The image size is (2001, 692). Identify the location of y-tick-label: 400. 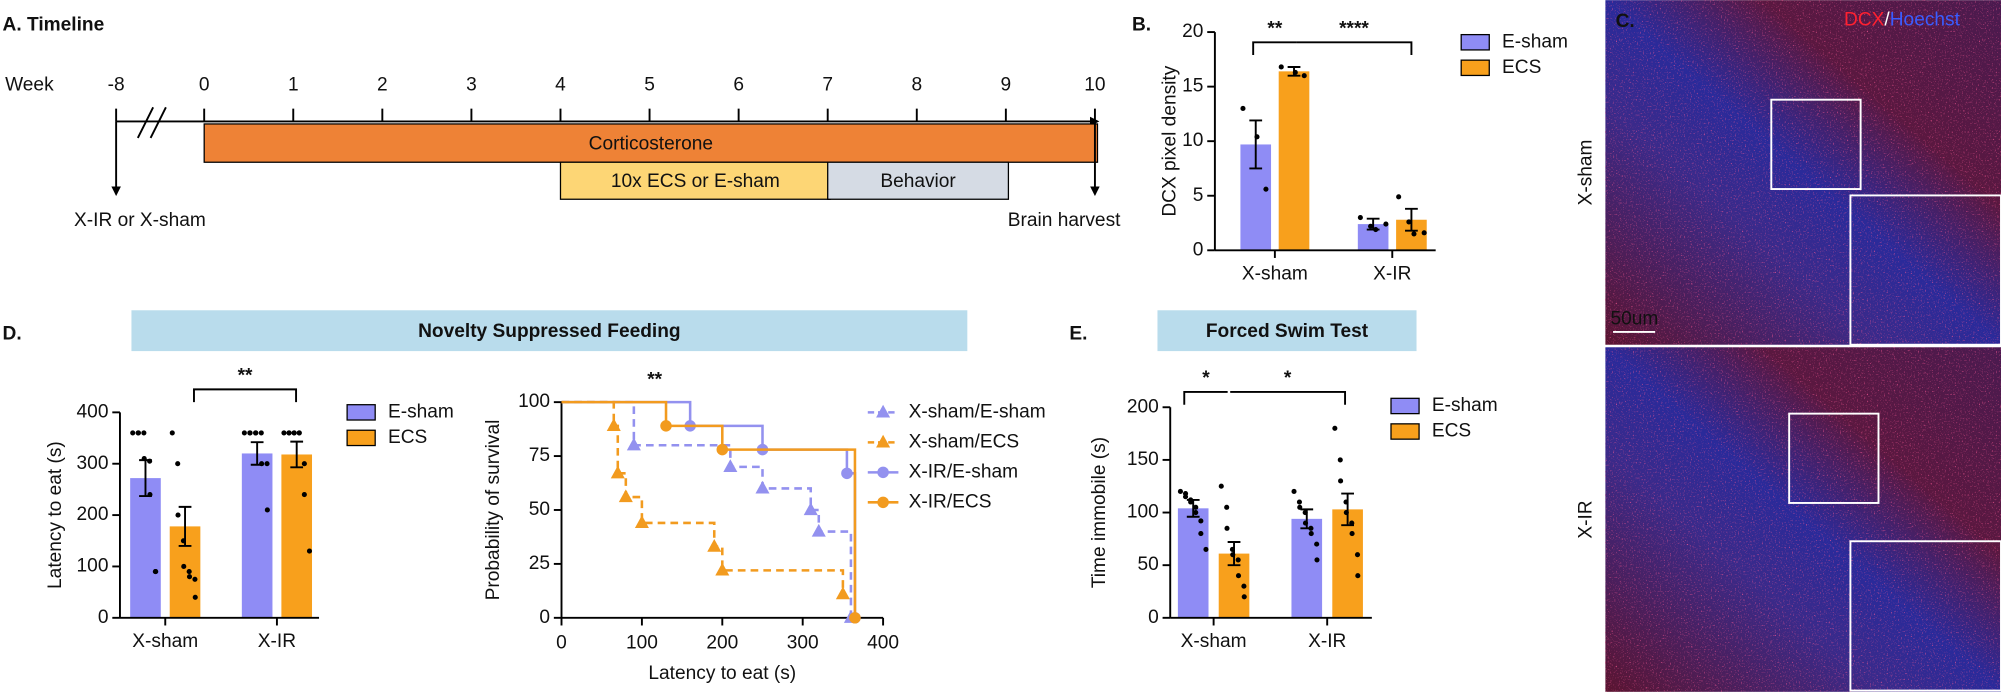
(93, 411).